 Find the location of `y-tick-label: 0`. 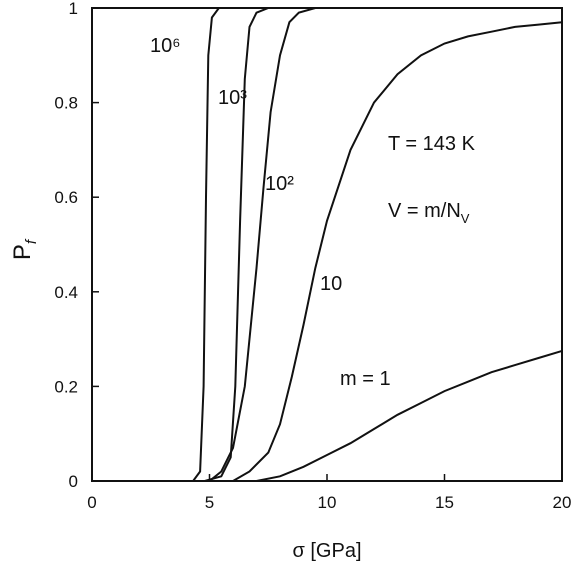

y-tick-label: 0 is located at coordinates (73, 481).